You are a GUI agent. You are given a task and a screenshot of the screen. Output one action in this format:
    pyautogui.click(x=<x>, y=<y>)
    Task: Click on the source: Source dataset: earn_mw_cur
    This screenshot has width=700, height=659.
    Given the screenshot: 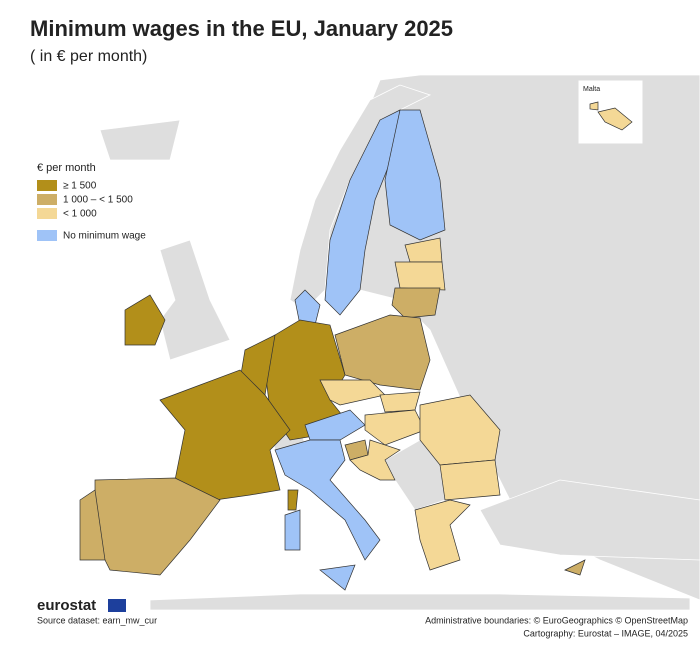 What is the action you would take?
    pyautogui.click(x=97, y=620)
    